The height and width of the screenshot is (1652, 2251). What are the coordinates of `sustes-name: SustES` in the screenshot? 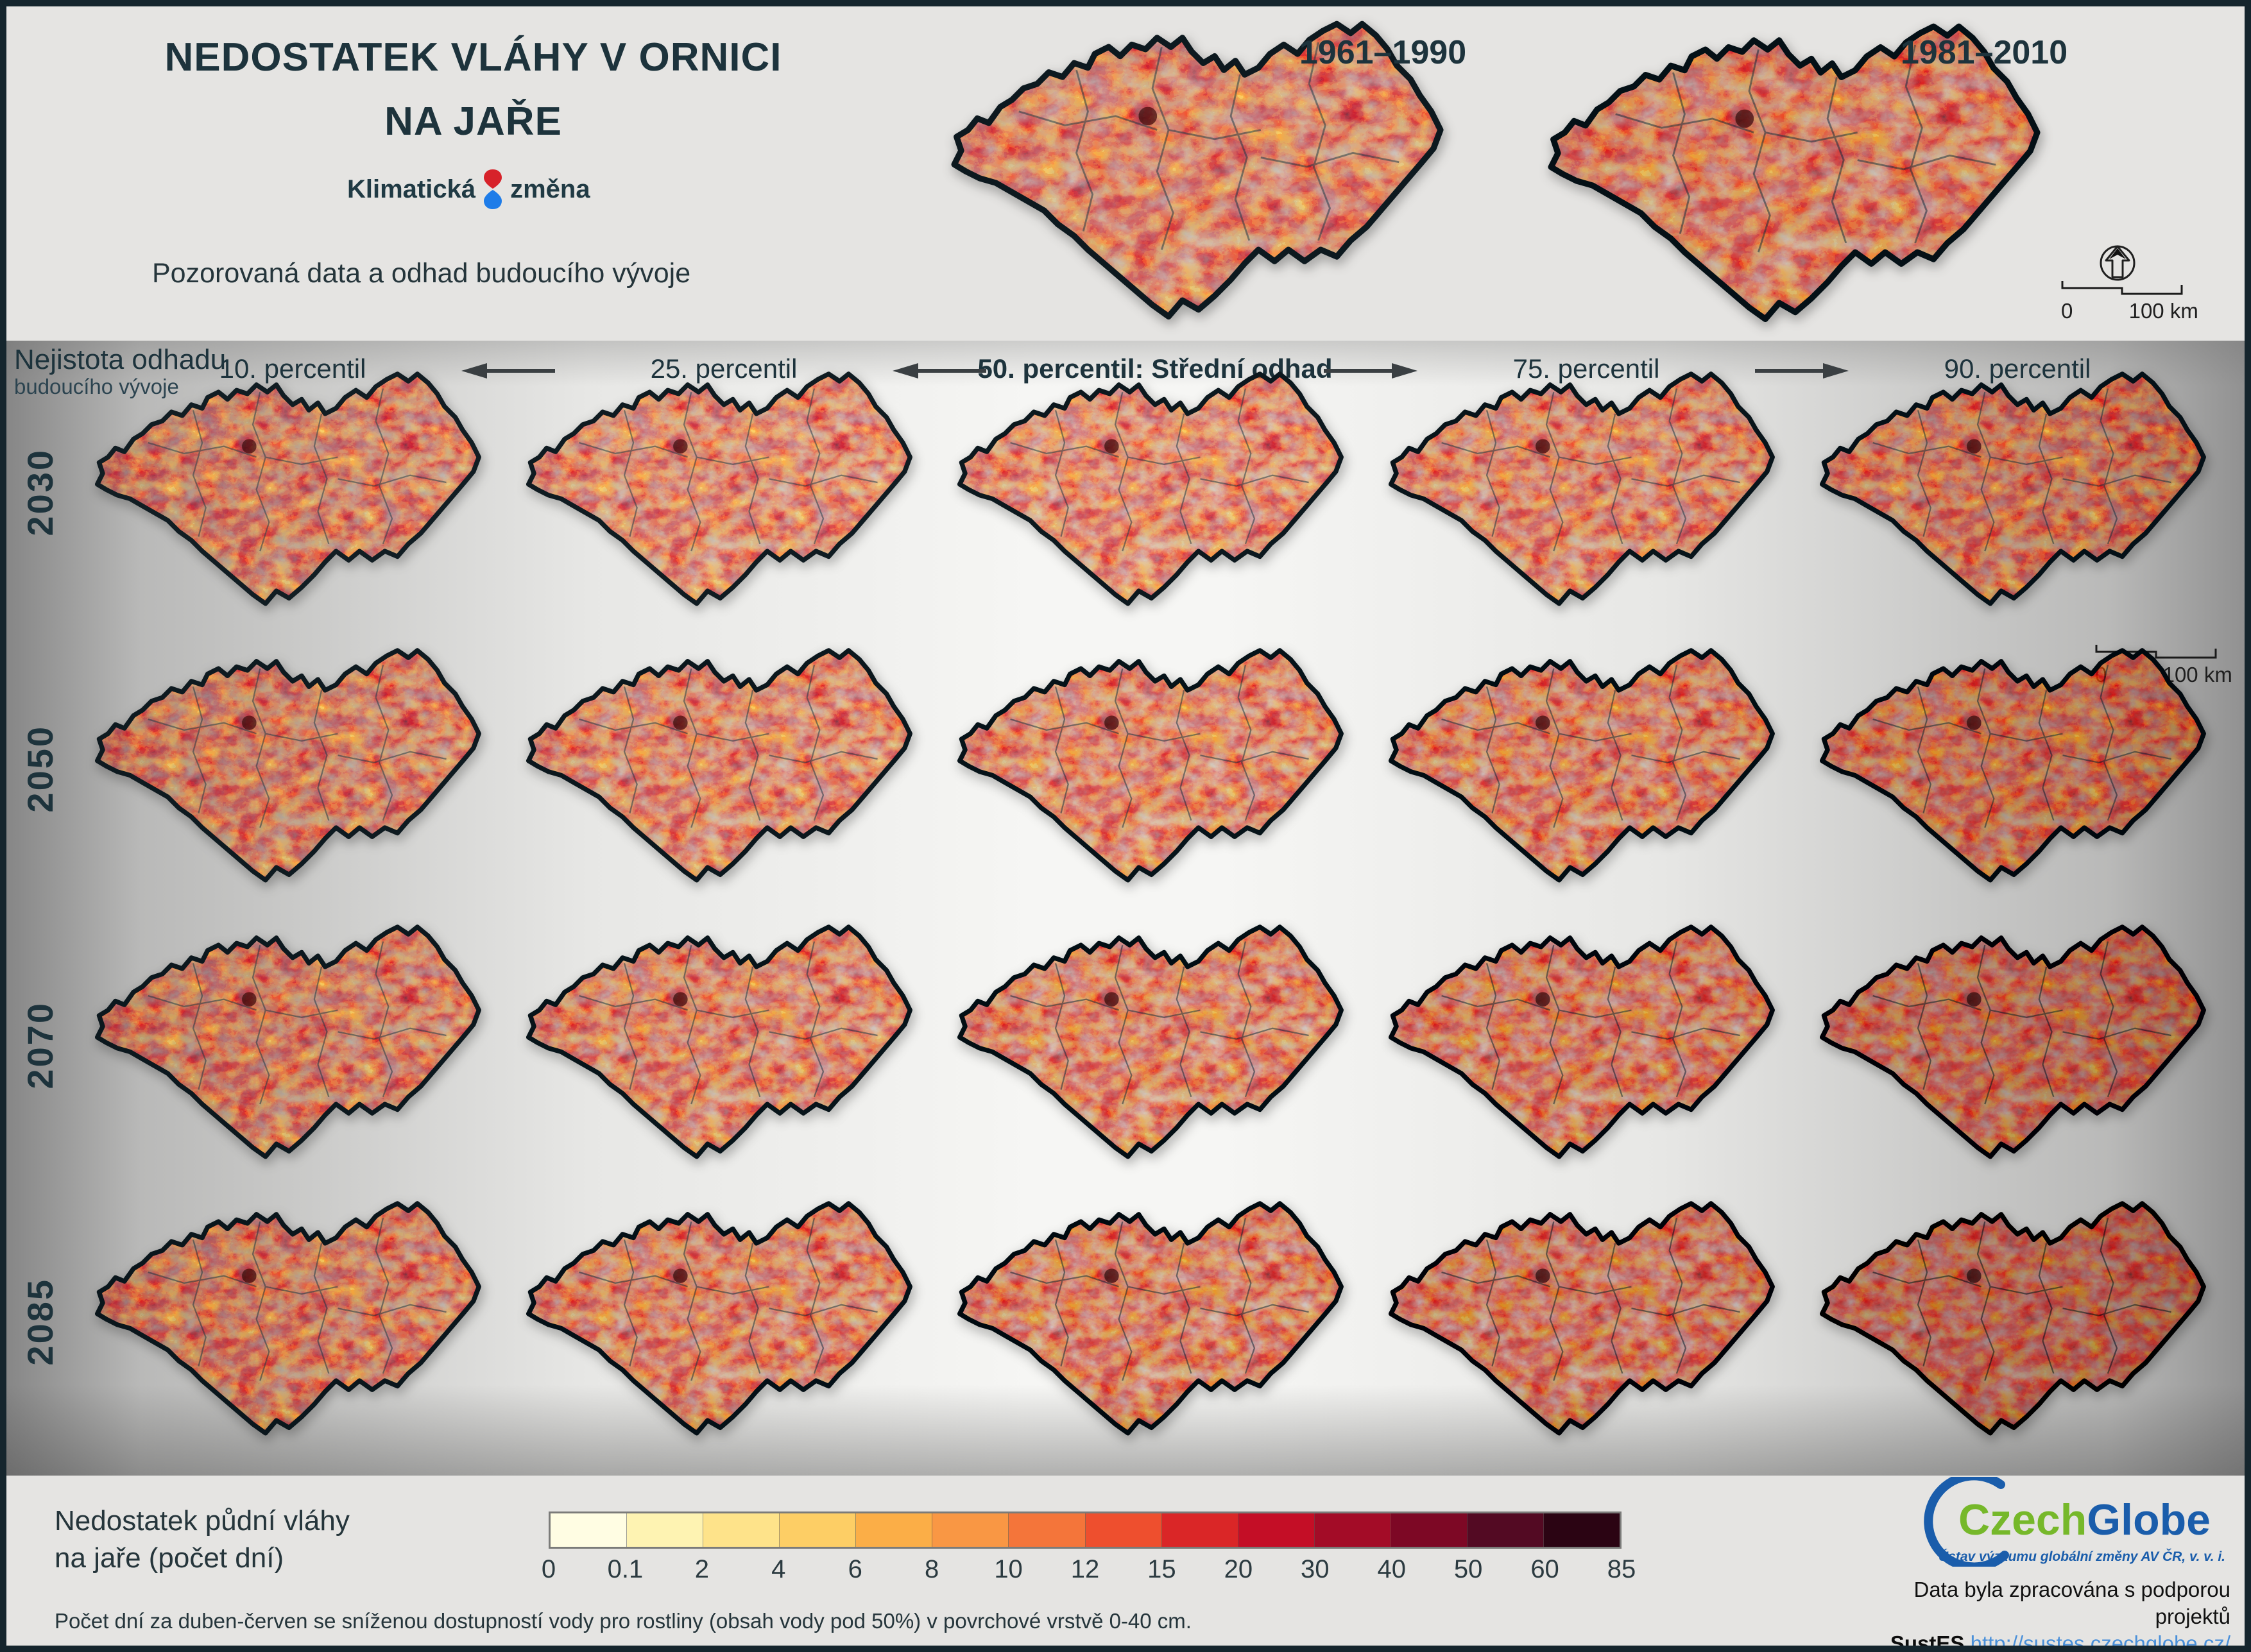 It's located at (1927, 1641).